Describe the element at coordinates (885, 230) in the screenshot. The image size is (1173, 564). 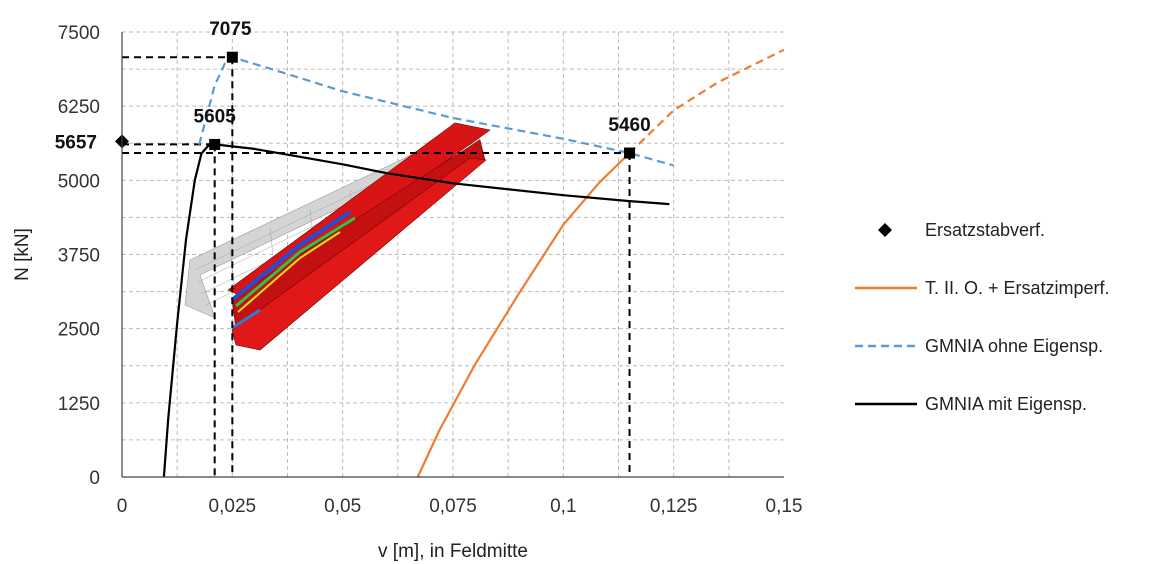
I see `legend-marker` at that location.